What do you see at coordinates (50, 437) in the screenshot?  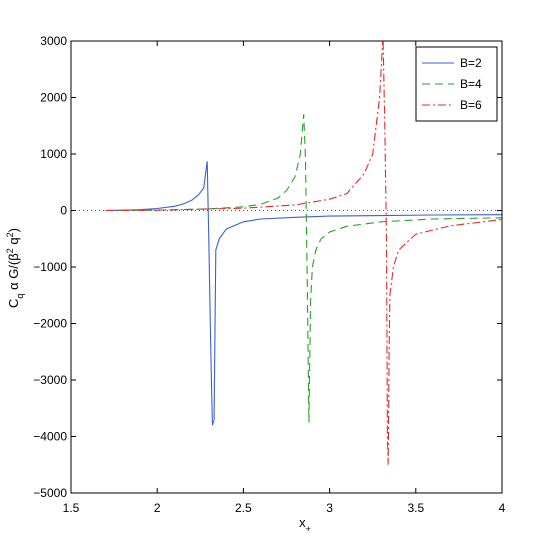 I see `y-tick-label: −4000` at bounding box center [50, 437].